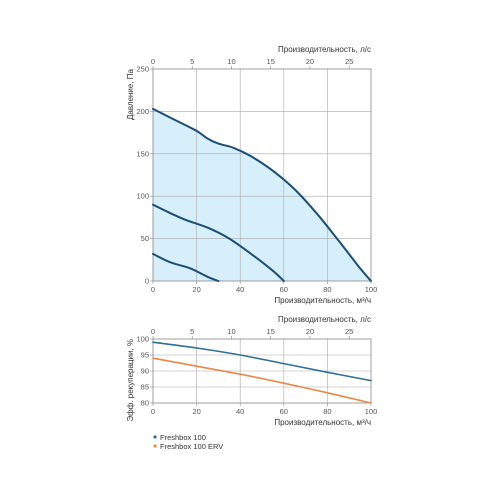  Describe the element at coordinates (252, 333) in the screenshot. I see `efficiency-chart-top-ticks: 0 5 10 15 20 25` at that location.